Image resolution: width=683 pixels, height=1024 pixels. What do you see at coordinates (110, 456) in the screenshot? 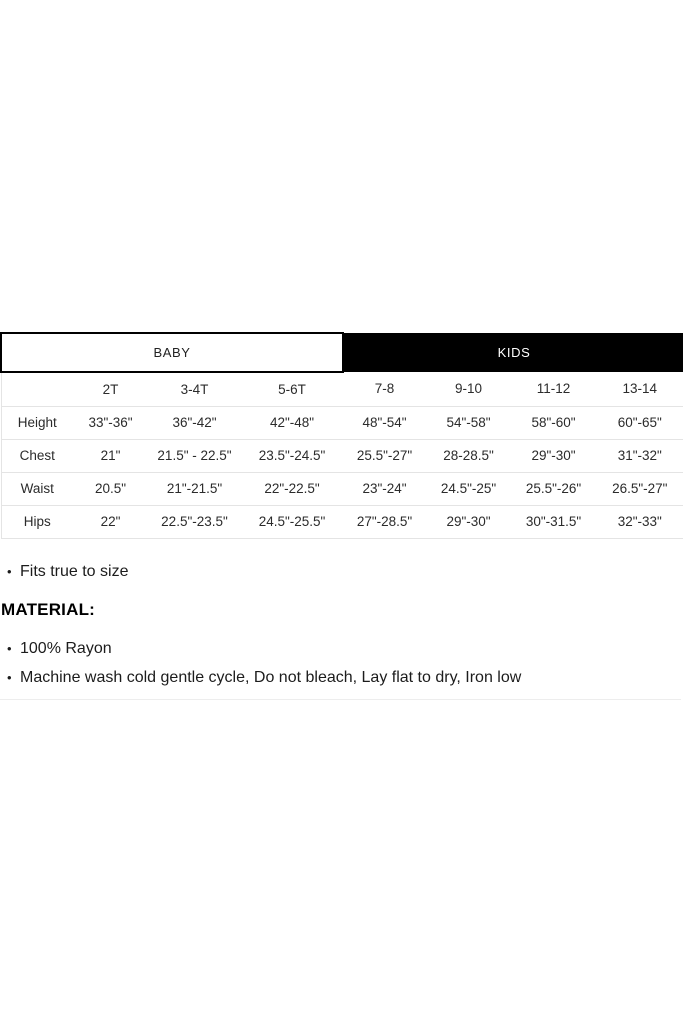
I see `measurement-cell: 21"` at bounding box center [110, 456].